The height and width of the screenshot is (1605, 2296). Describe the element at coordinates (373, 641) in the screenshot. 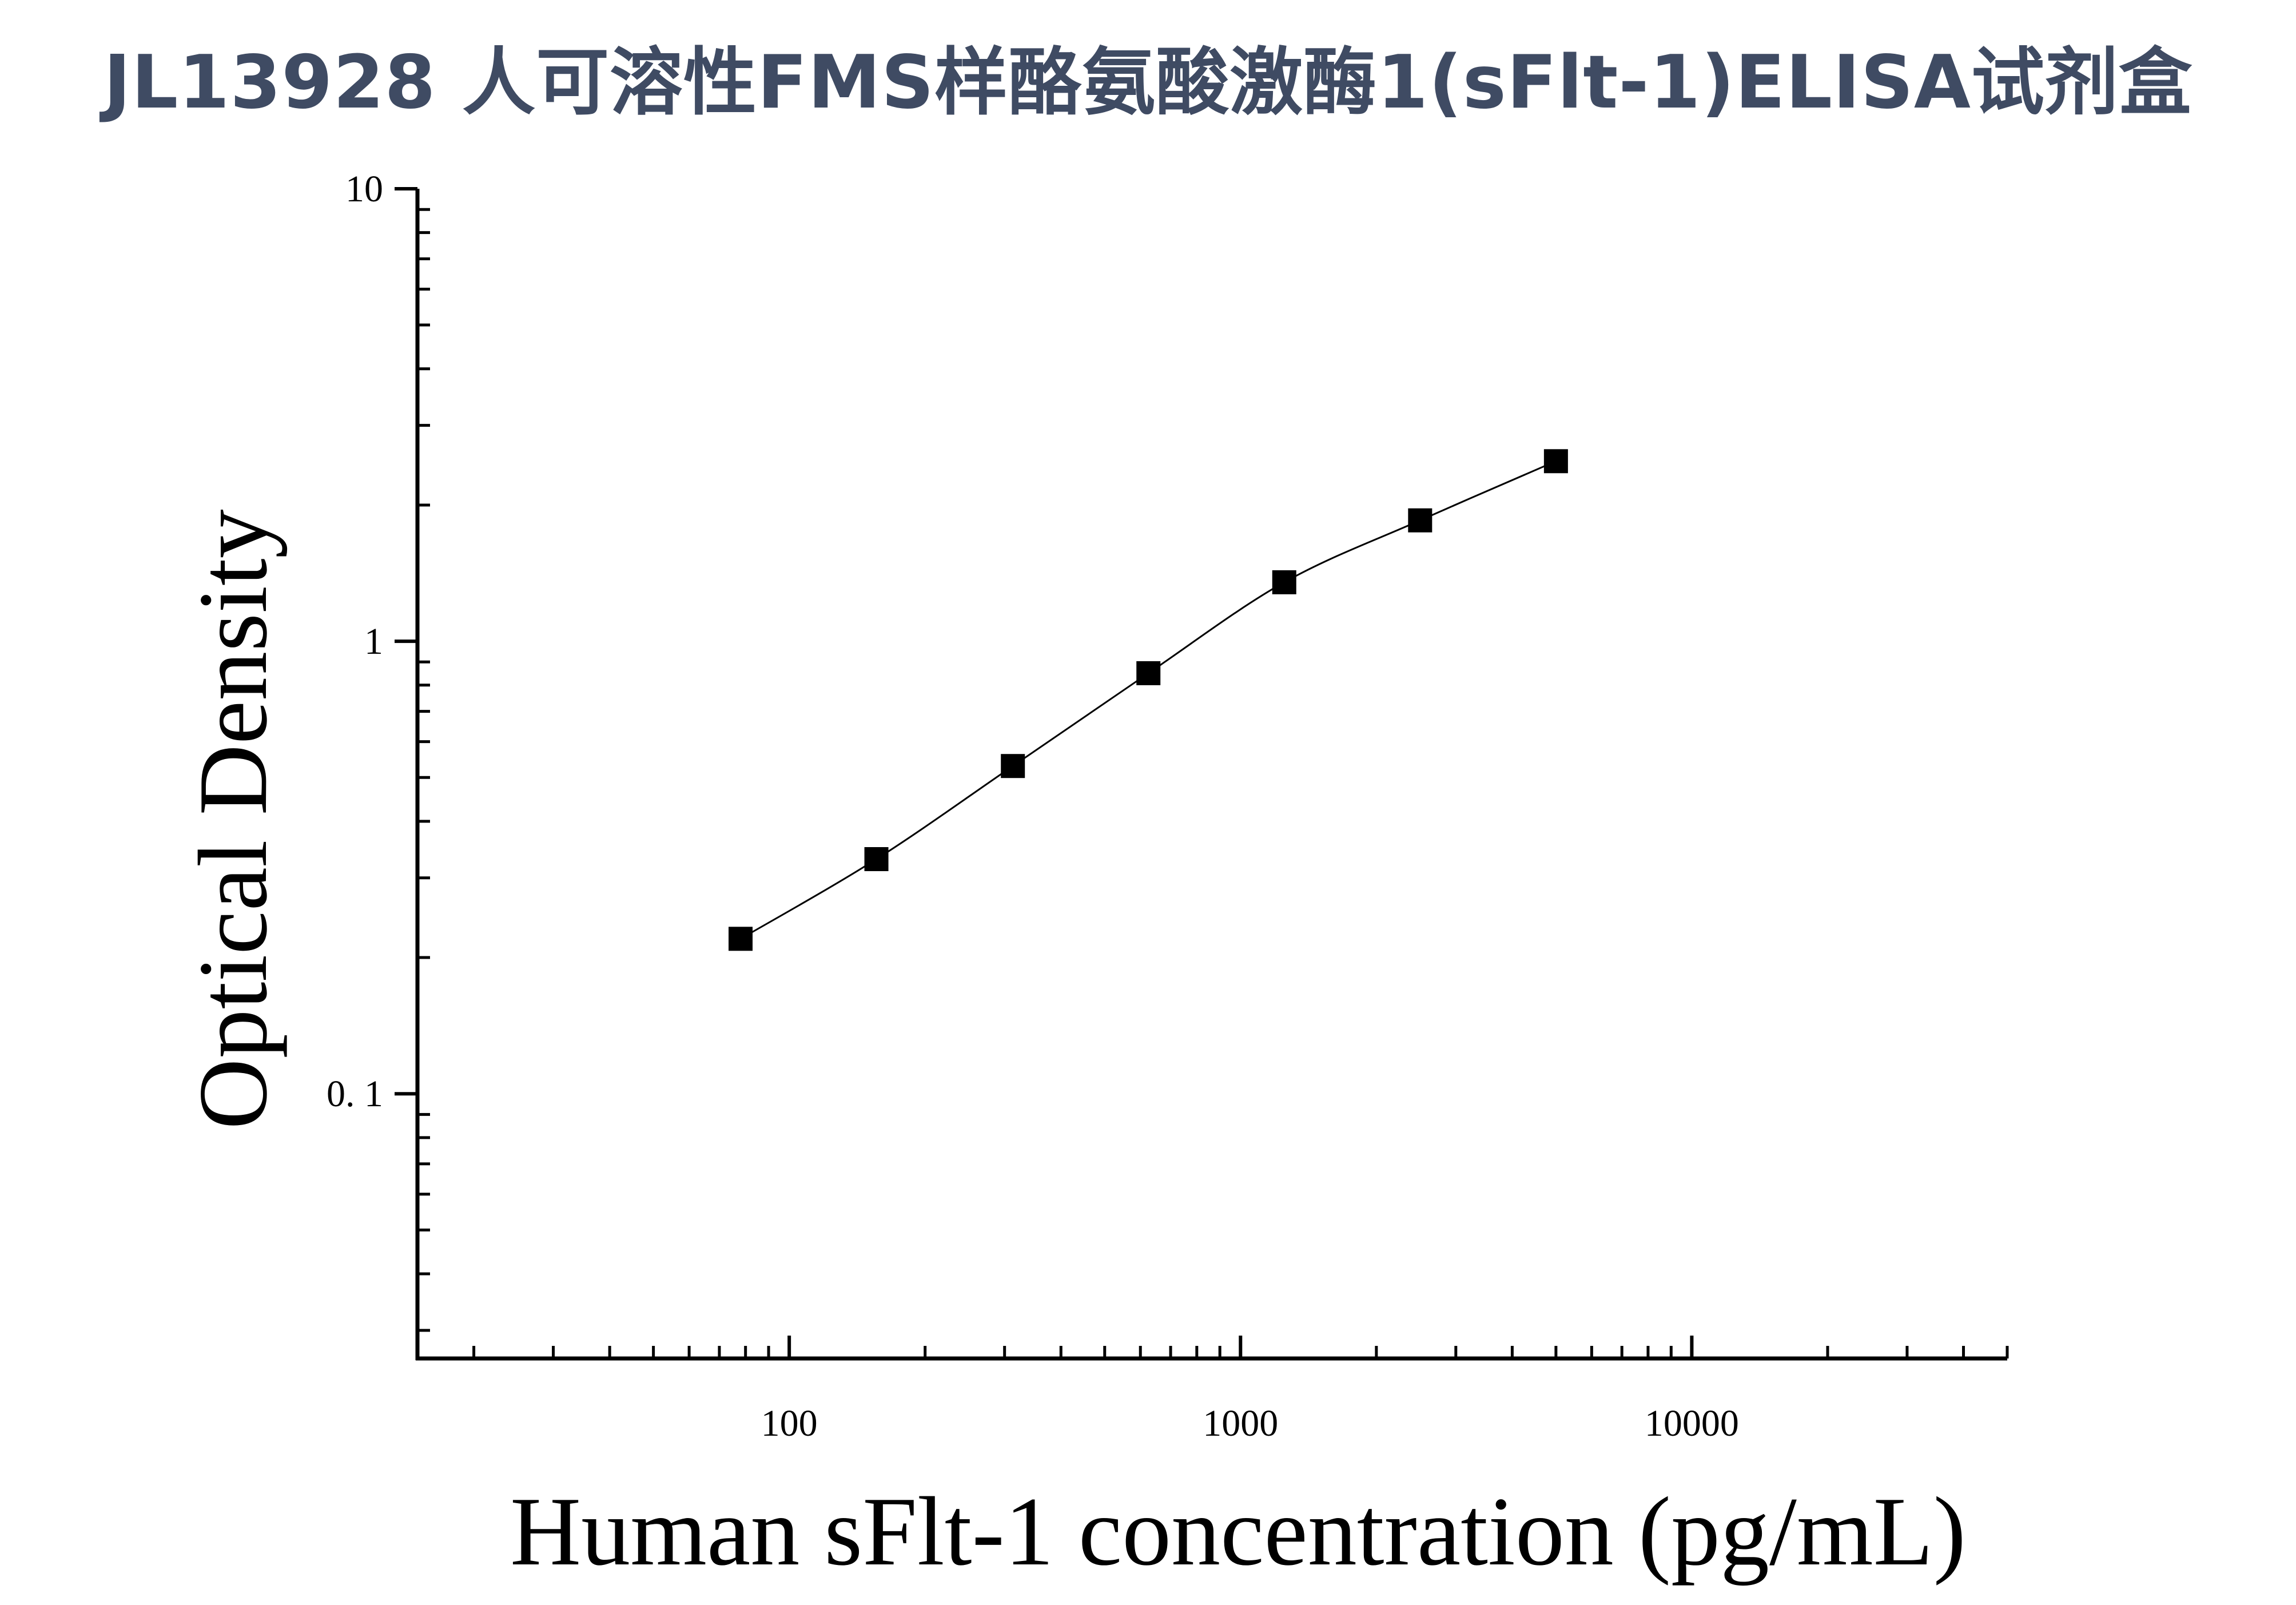

I see `y-tick-label: 1` at that location.